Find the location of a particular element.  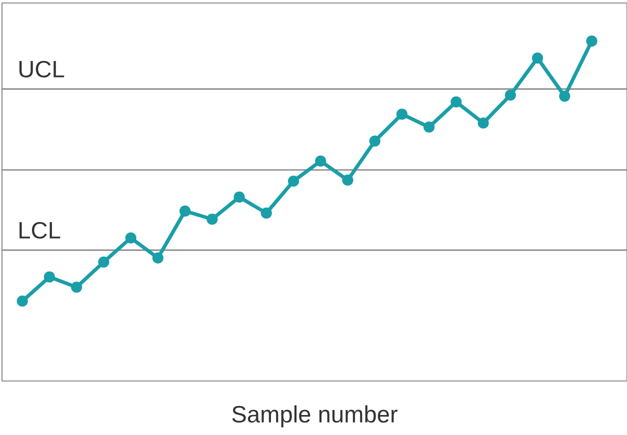

ref-line-label: UCL is located at coordinates (41, 69).